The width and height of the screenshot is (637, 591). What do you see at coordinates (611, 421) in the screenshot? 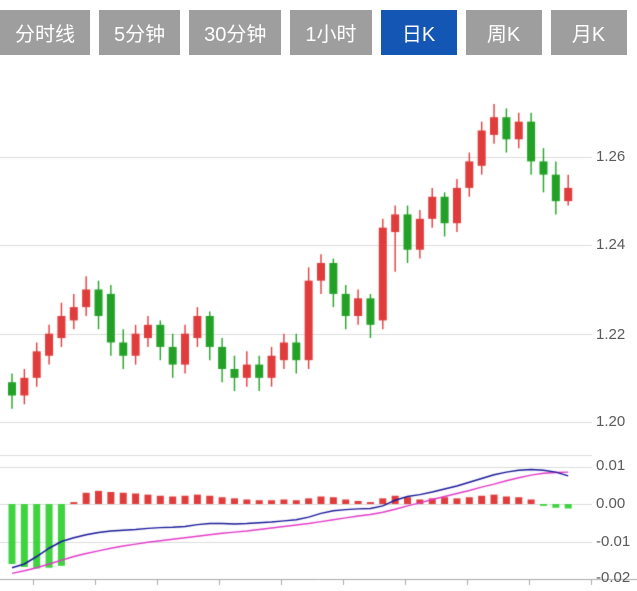
I see `price-axis-tick: 1.20` at bounding box center [611, 421].